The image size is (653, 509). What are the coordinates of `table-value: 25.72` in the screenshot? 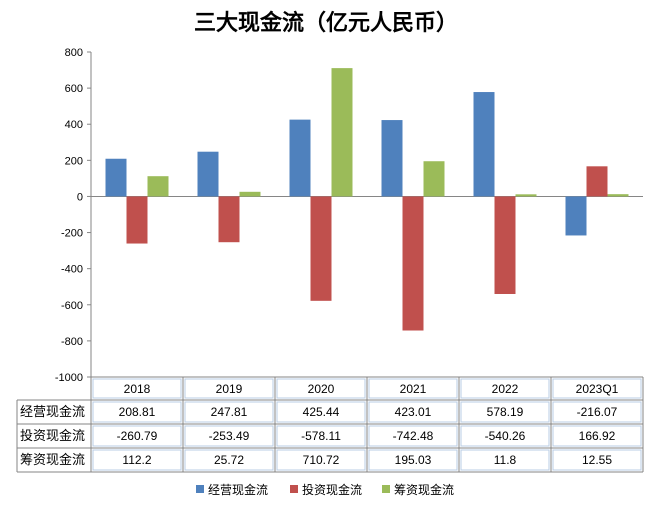 It's located at (229, 460).